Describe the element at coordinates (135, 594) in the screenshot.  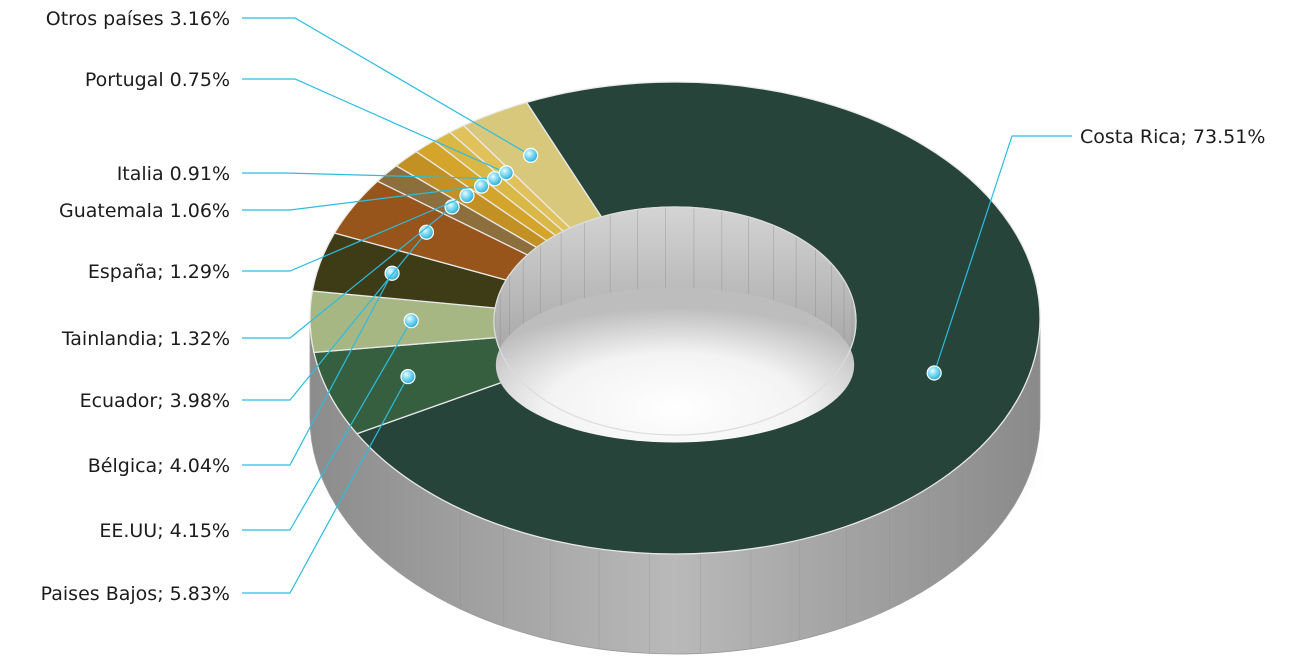
I see `slice-label: Paises Bajos; 5.83%` at that location.